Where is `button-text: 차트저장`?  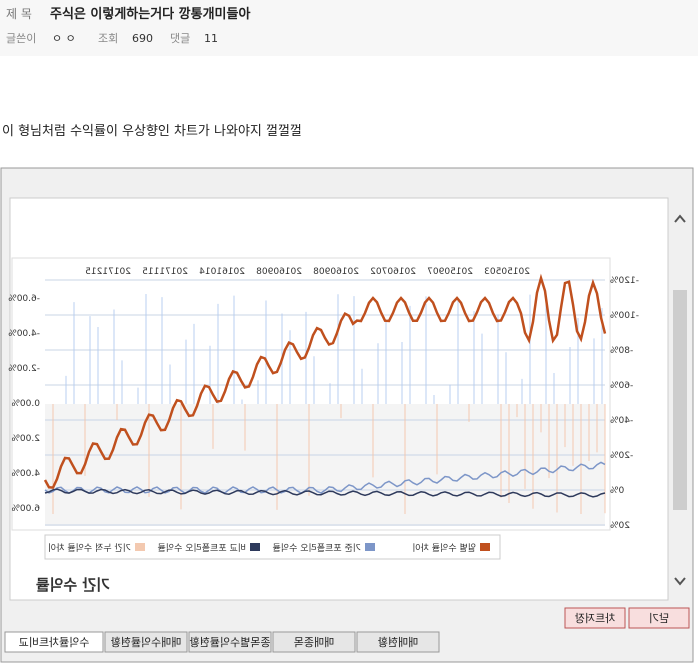 button-text: 차트저장 is located at coordinates (595, 618).